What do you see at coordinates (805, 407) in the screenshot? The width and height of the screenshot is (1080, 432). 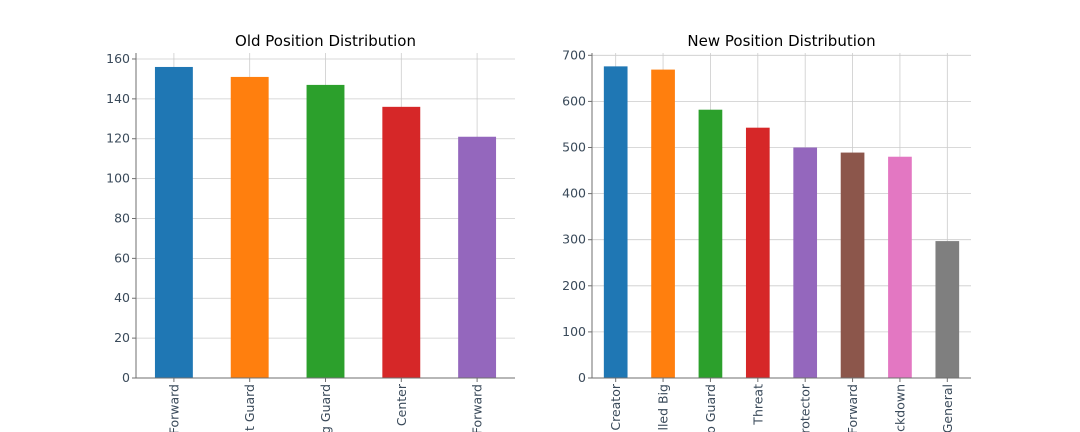 I see `x-tick-label: rotector` at bounding box center [805, 407].